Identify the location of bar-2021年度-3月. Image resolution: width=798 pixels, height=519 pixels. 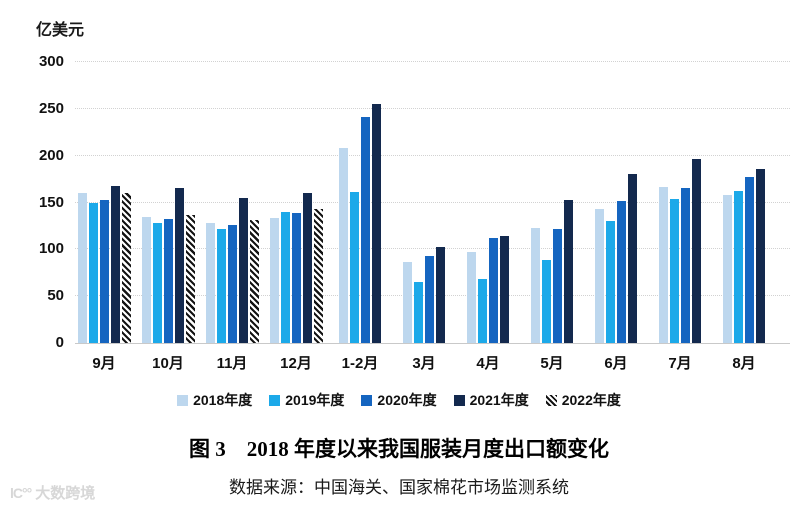
(440, 294).